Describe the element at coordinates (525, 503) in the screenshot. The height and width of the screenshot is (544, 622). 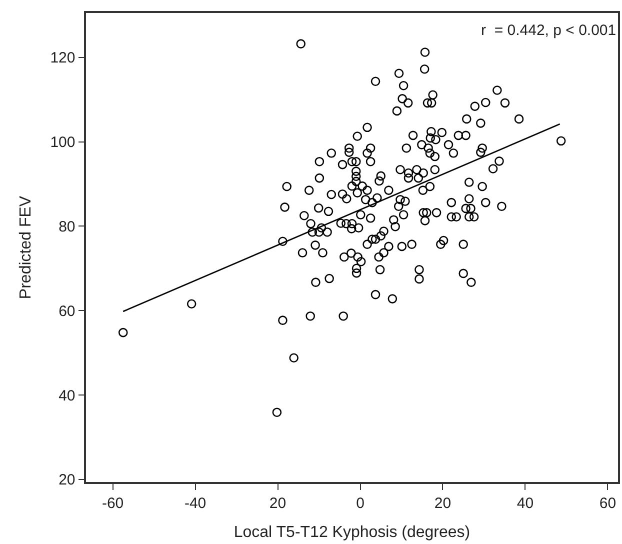
I see `x-tick-label: 40` at that location.